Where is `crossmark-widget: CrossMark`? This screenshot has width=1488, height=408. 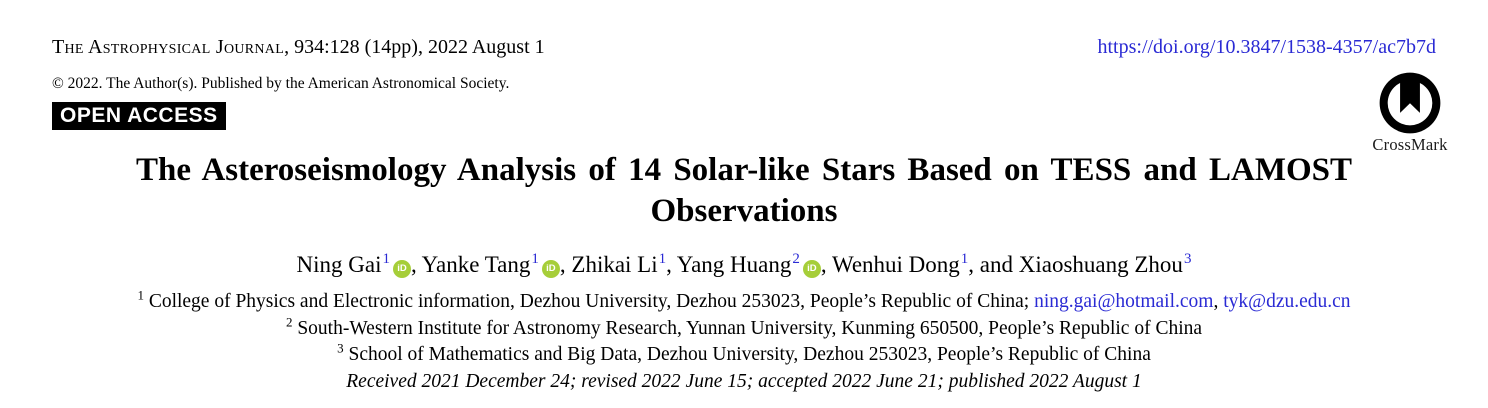 crossmark-widget: CrossMark is located at coordinates (1410, 113).